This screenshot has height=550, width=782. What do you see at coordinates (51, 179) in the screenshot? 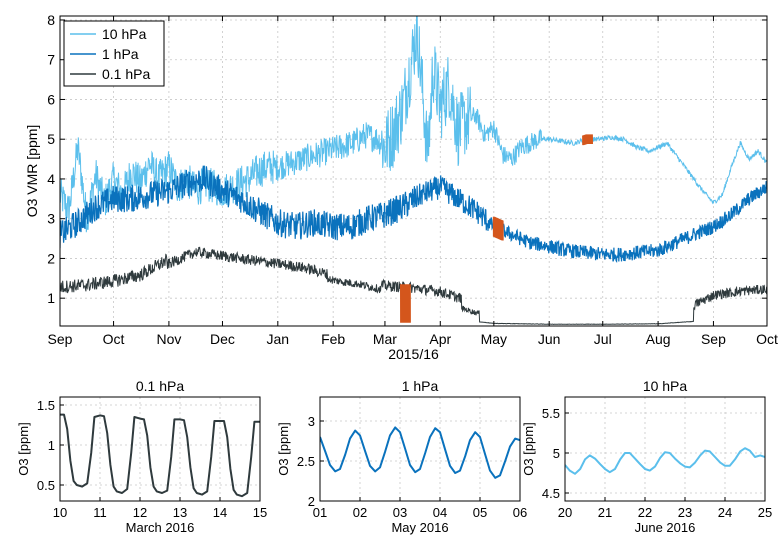
I see `main-y-tick-label: 4` at bounding box center [51, 179].